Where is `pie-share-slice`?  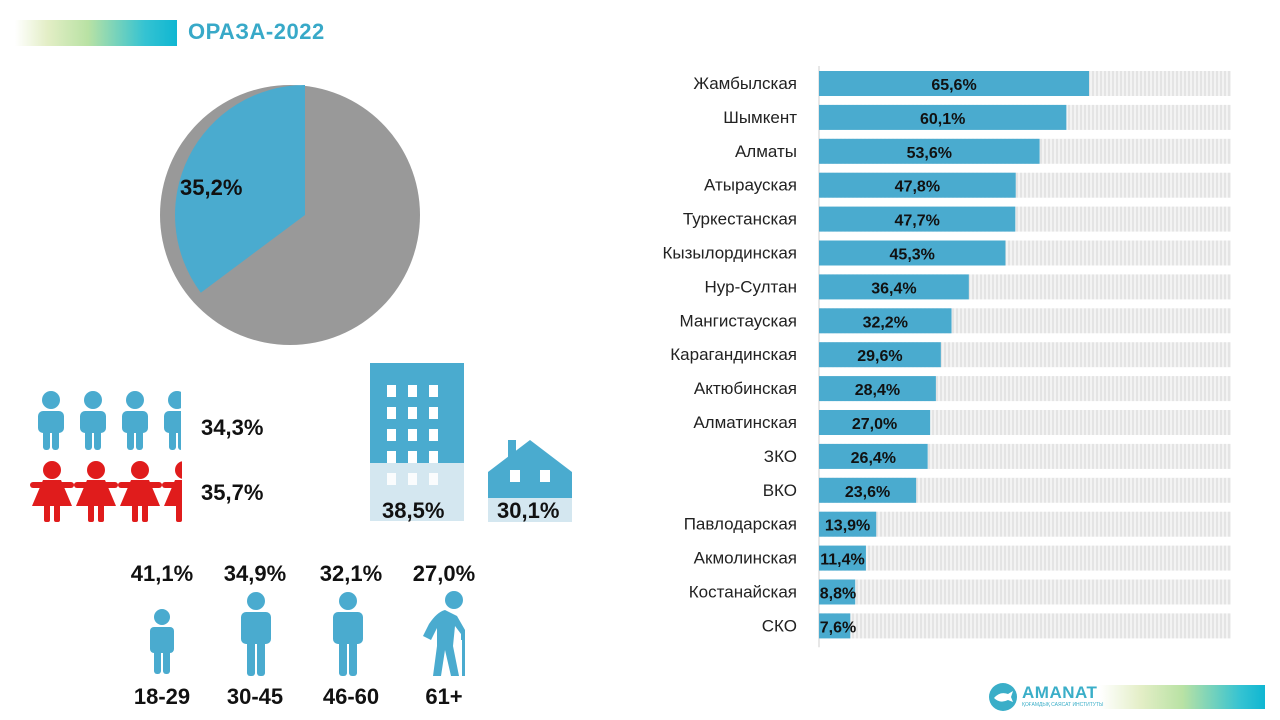
pie-share-slice is located at coordinates (240, 189).